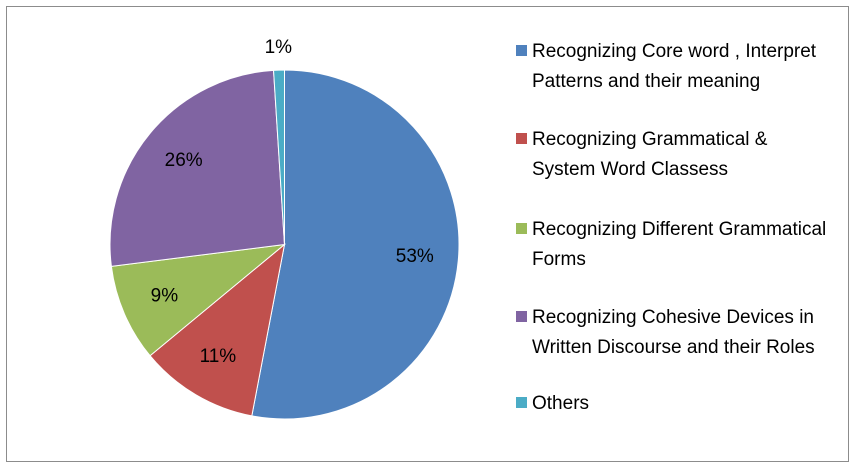 Image resolution: width=857 pixels, height=470 pixels. What do you see at coordinates (184, 160) in the screenshot?
I see `data-label: 26%` at bounding box center [184, 160].